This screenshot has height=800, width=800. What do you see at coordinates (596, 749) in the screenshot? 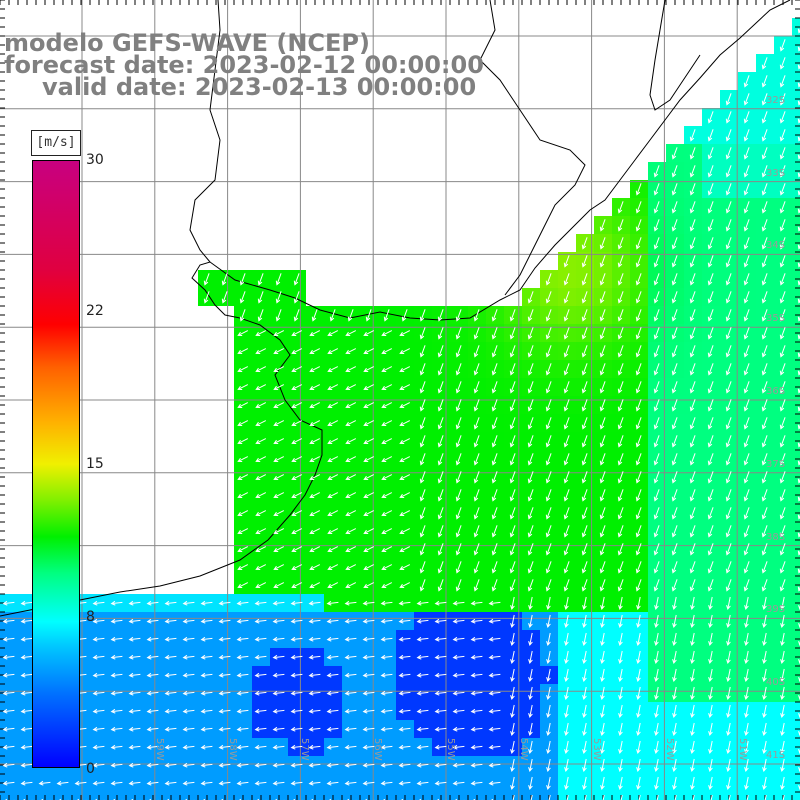
I see `lon-label: 53W` at bounding box center [596, 749].